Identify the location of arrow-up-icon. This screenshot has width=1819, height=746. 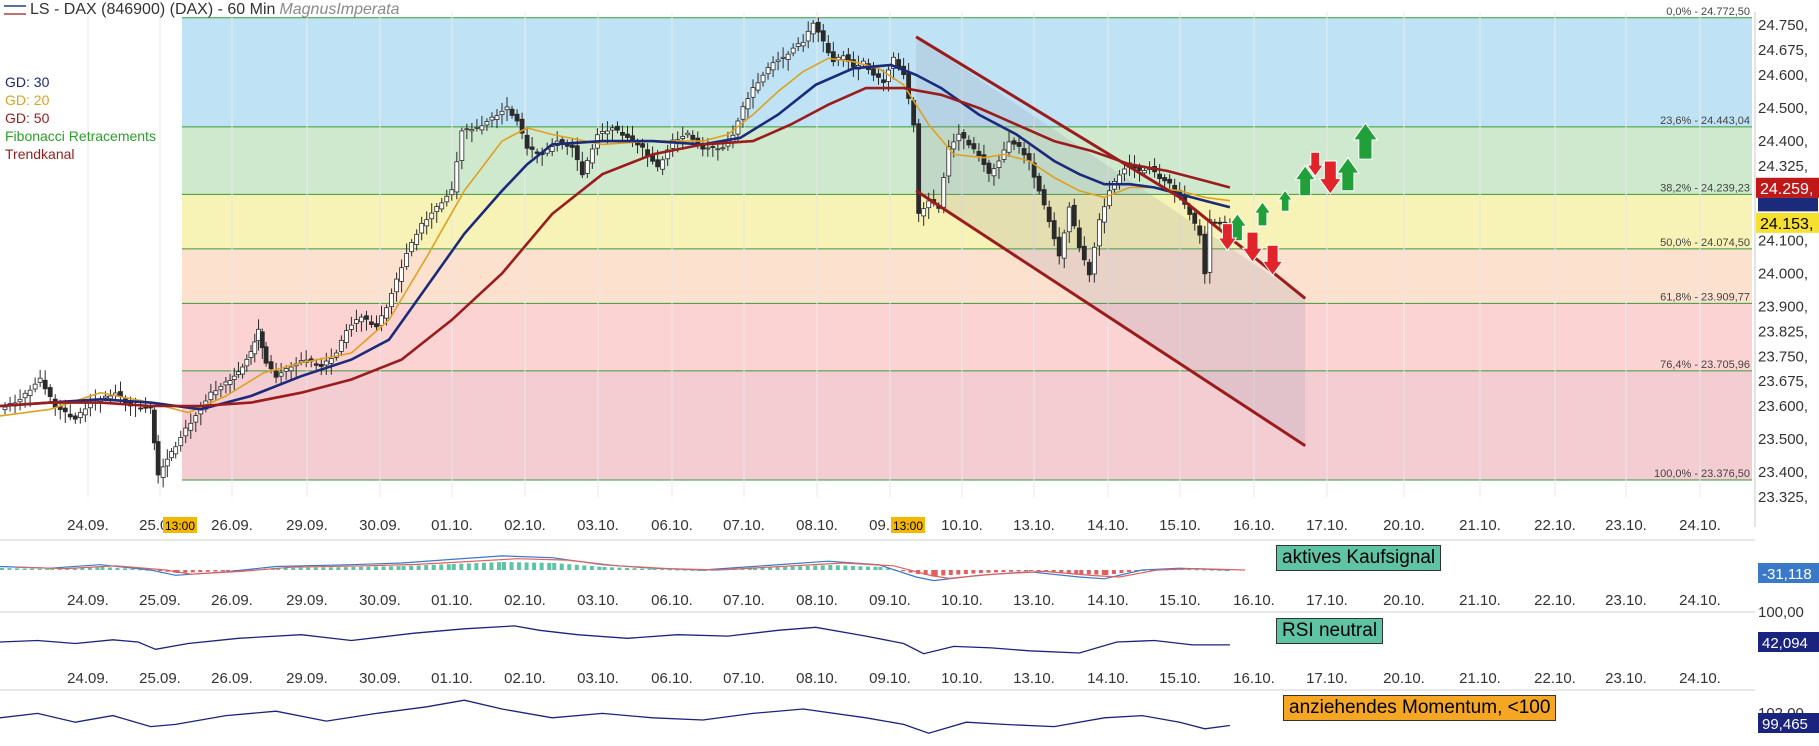
(1365, 141).